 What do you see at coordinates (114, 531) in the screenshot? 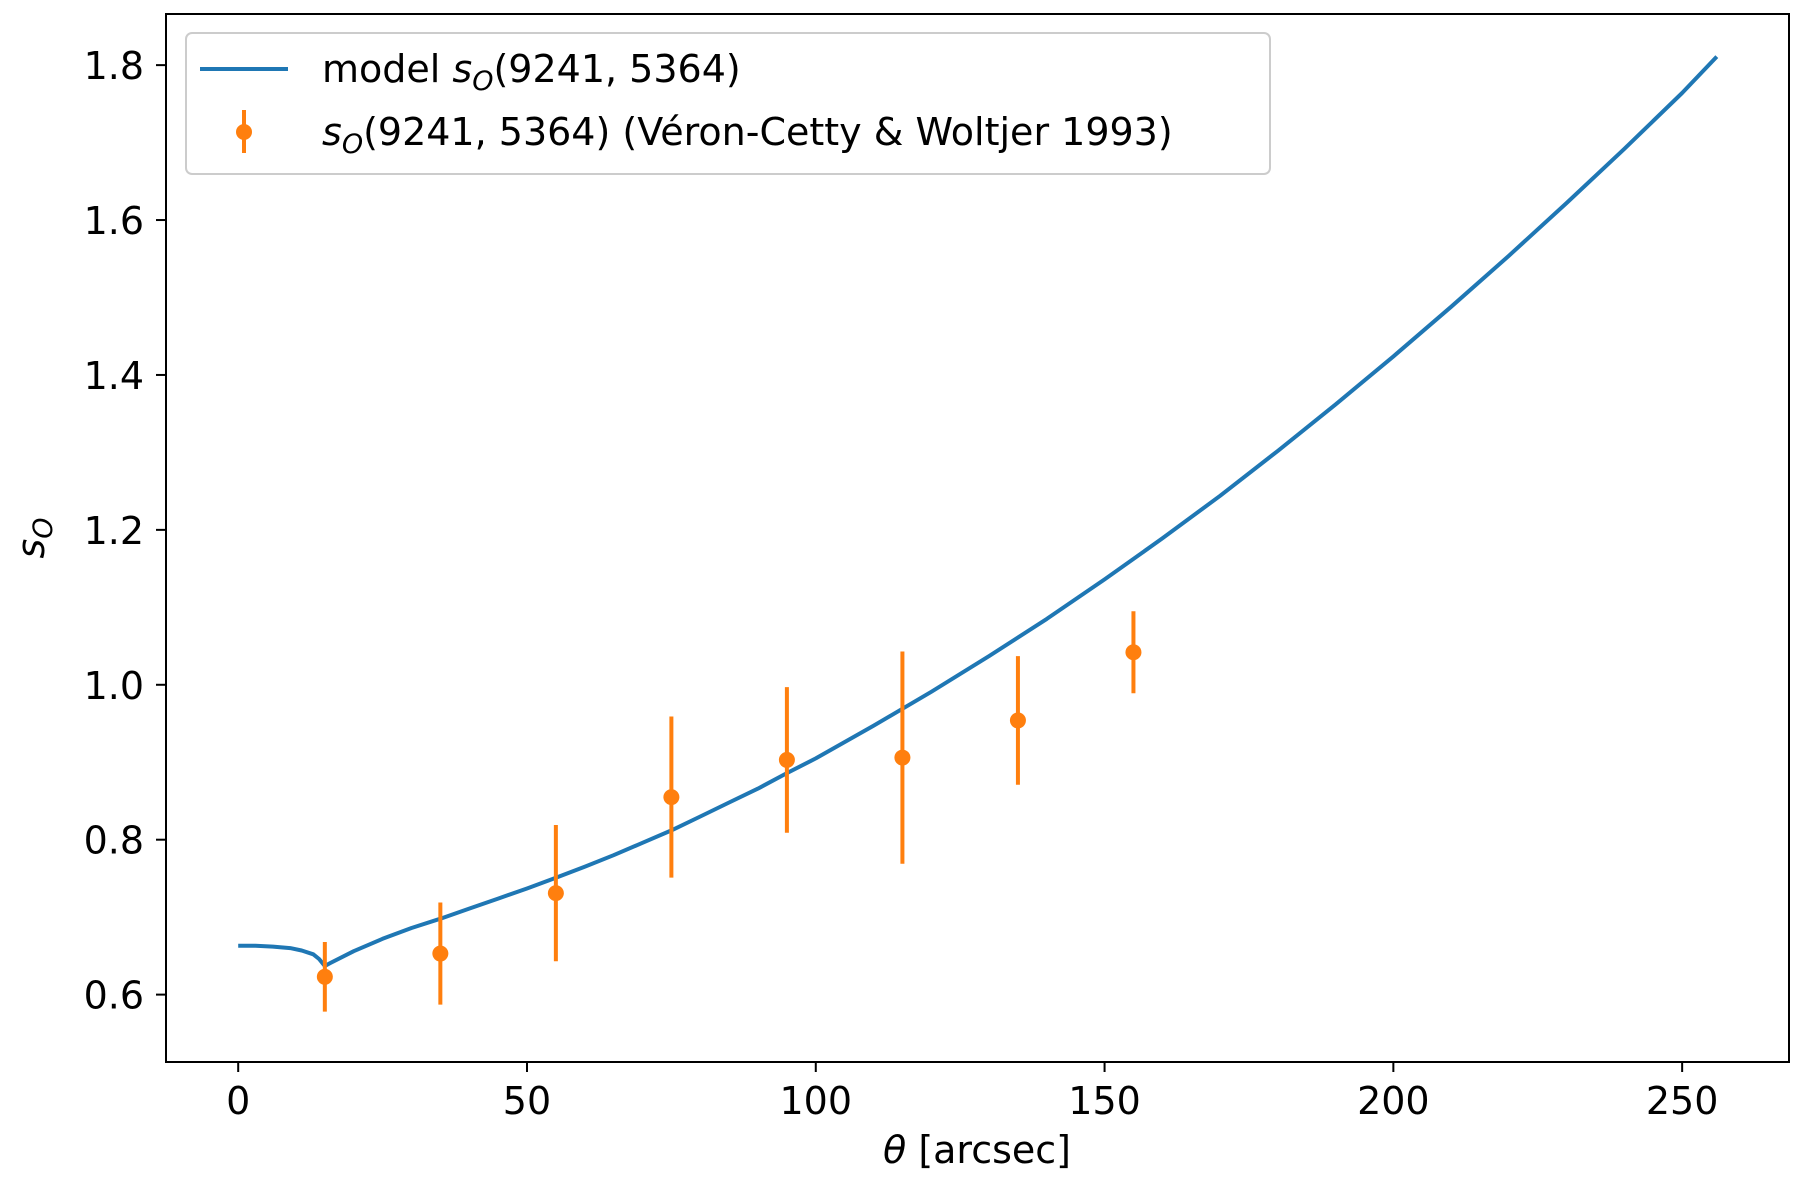
I see `y-tick-label: 1.2` at bounding box center [114, 531].